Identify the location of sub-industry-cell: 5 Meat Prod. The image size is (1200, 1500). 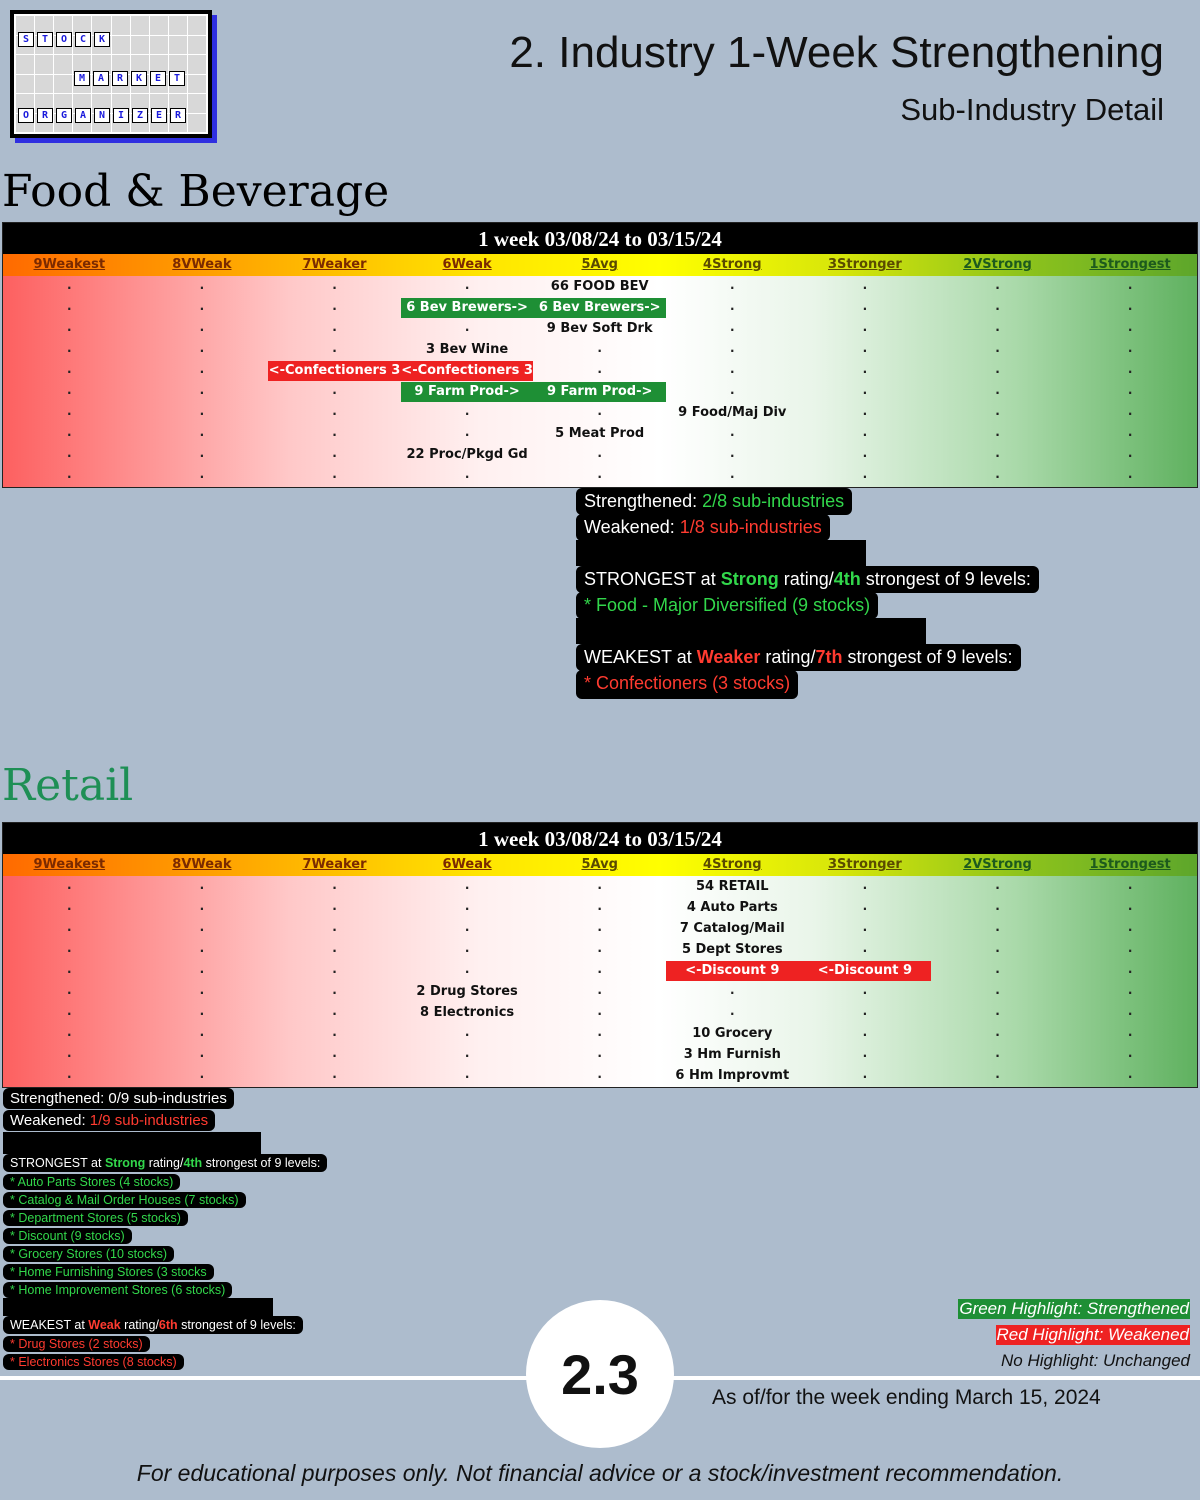
(600, 433).